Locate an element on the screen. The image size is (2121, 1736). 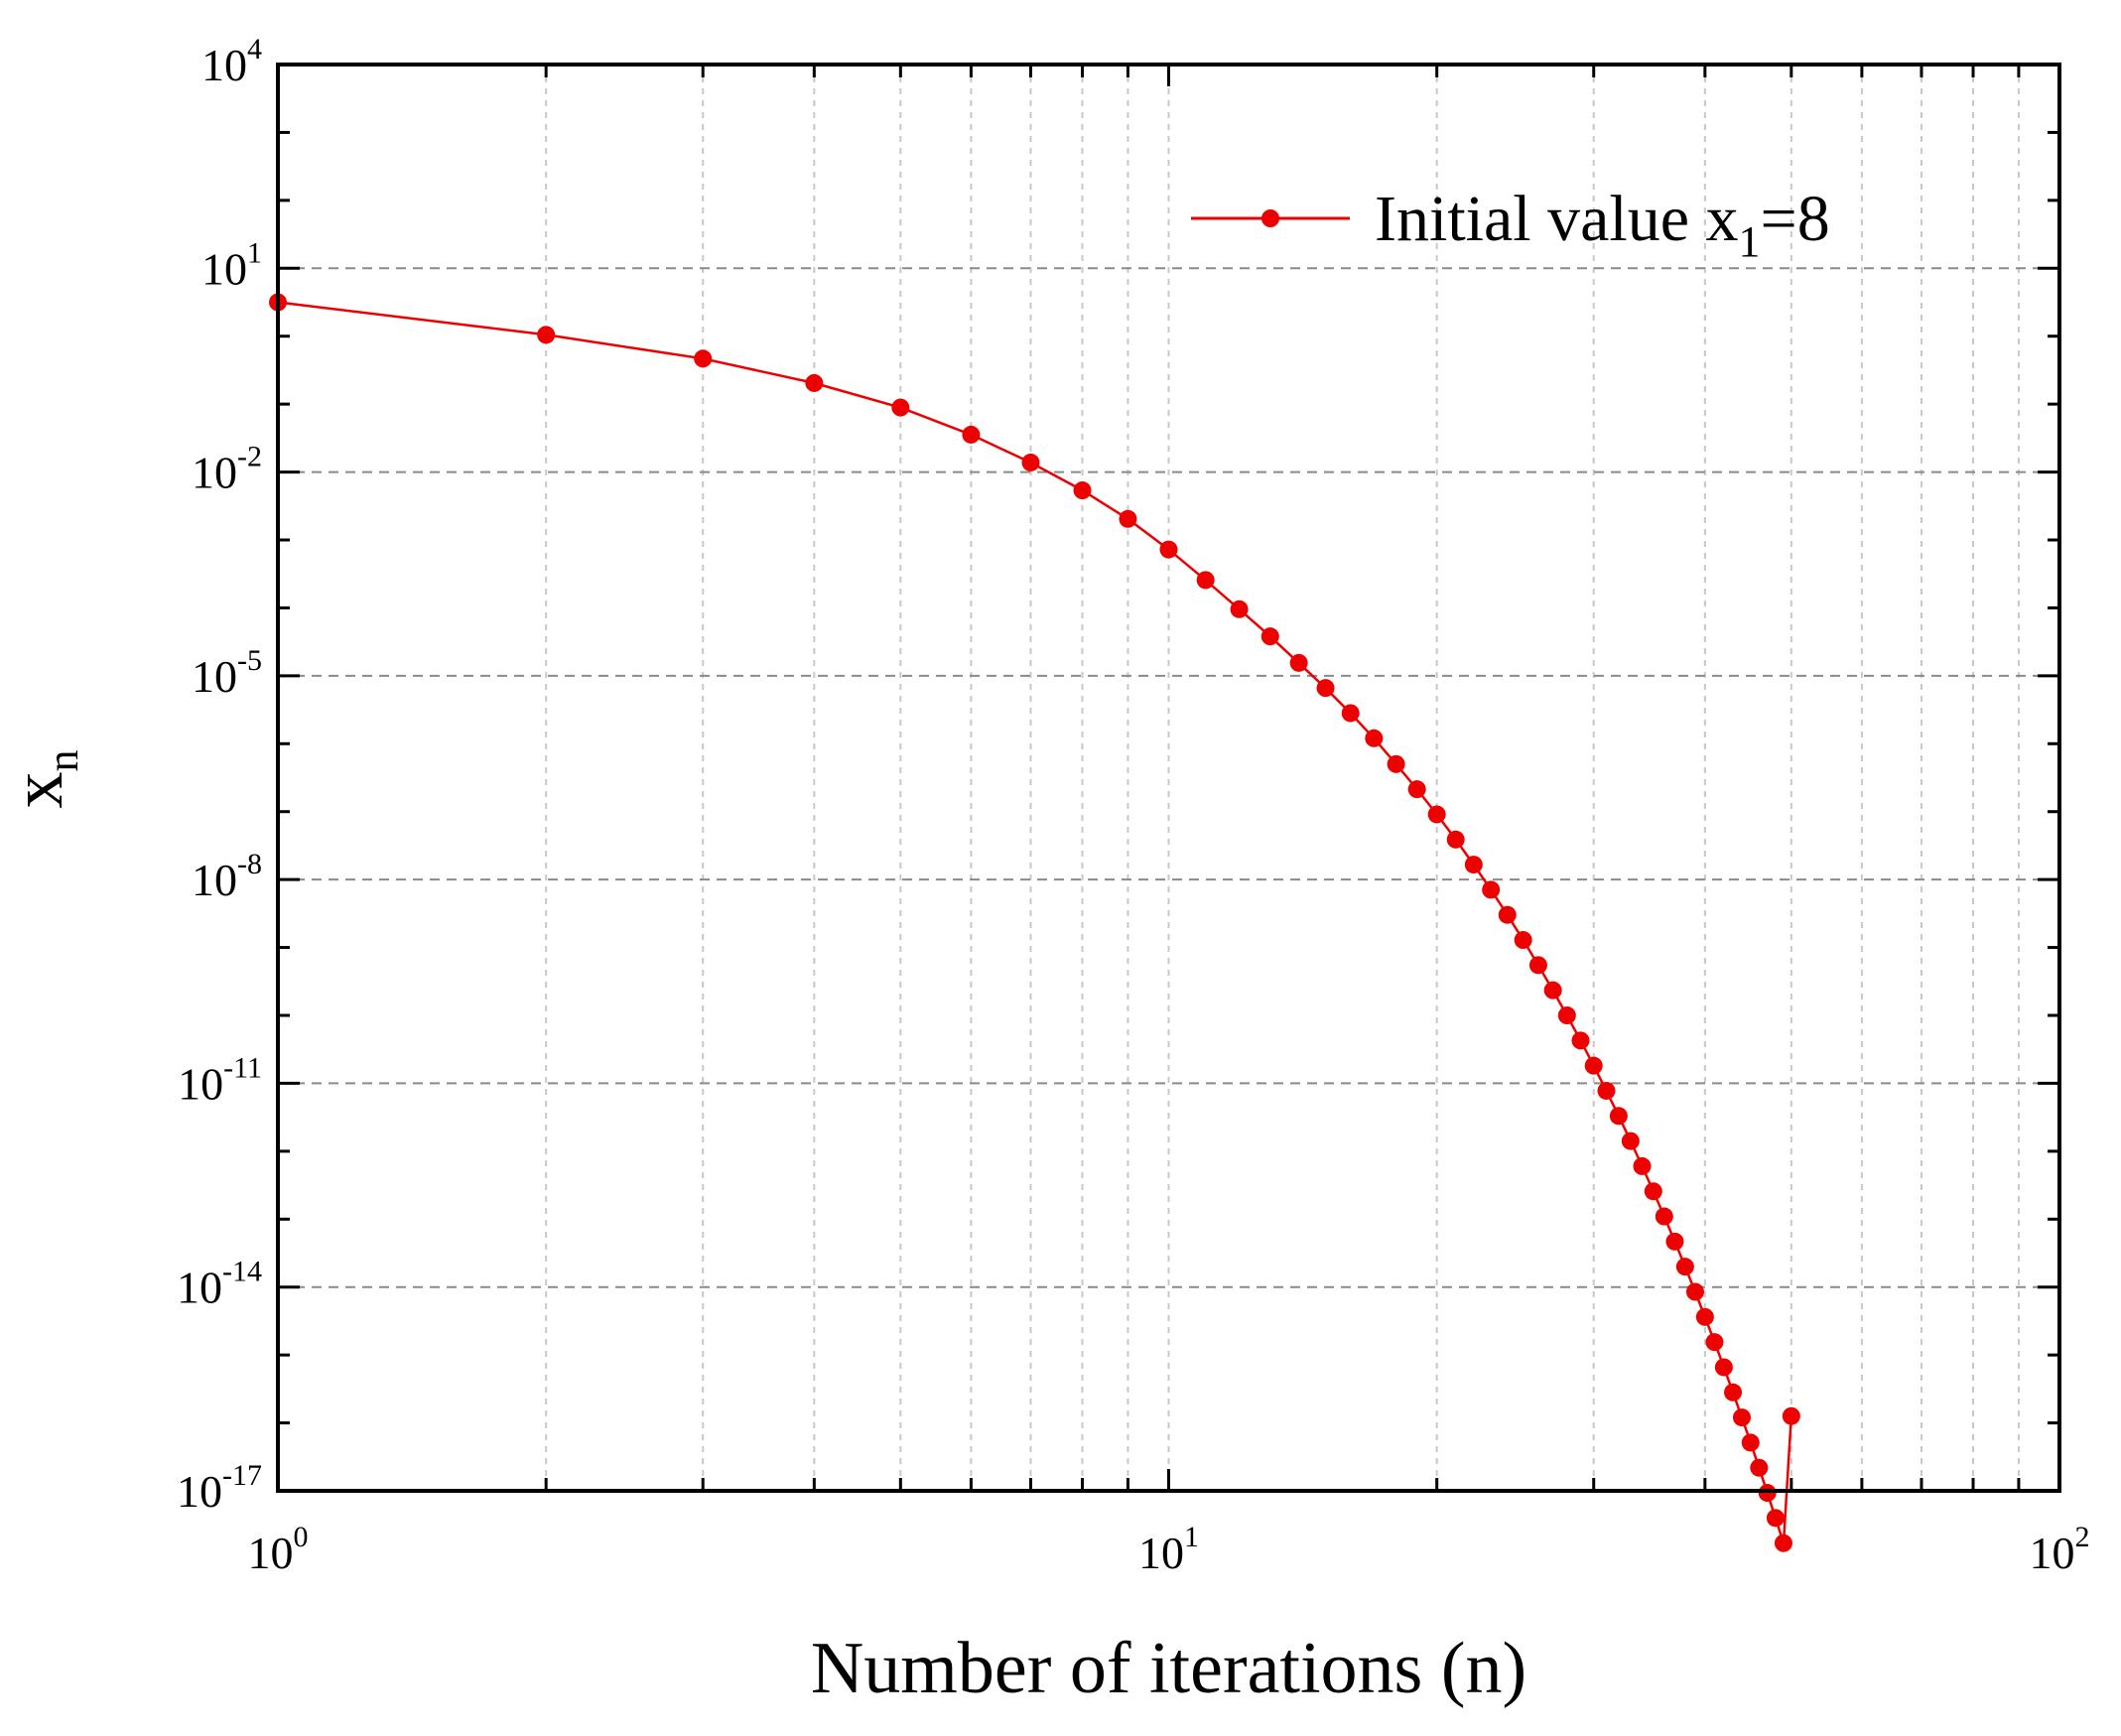
legend-label-0: Initial value x1=8 is located at coordinates (1602, 224).